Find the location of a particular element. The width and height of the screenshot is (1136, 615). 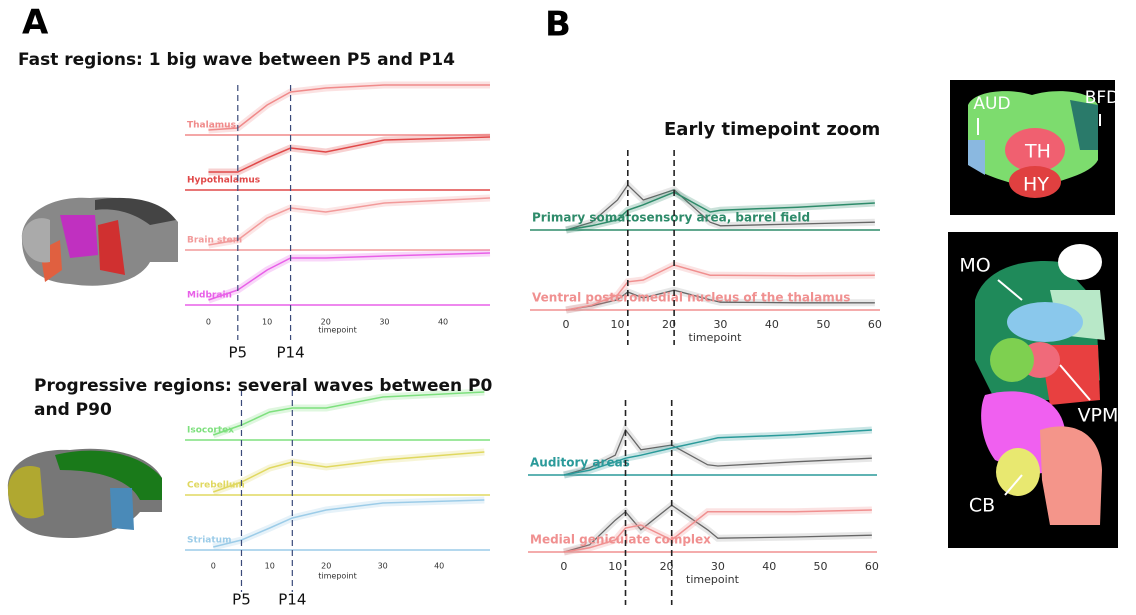

row-label: Midbrain is located at coordinates (209, 296).